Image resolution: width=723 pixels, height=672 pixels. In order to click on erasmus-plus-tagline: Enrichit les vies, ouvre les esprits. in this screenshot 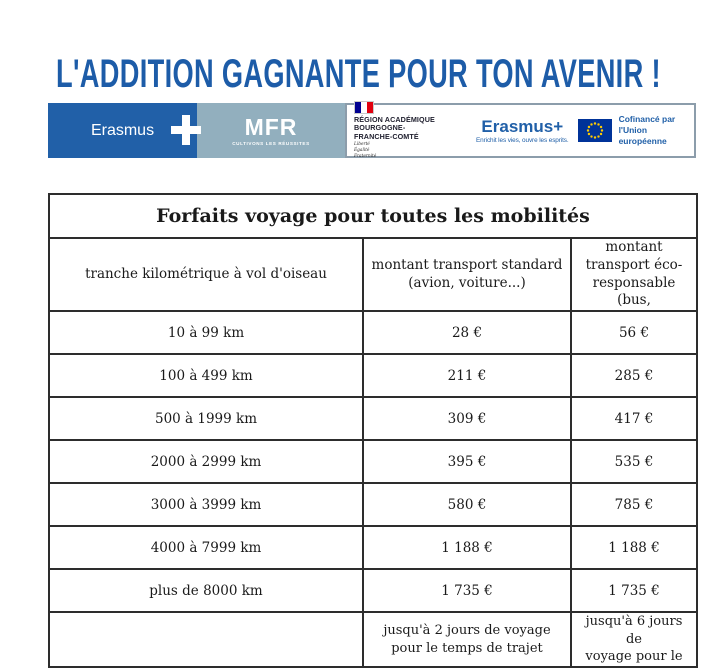, I will do `click(522, 140)`.